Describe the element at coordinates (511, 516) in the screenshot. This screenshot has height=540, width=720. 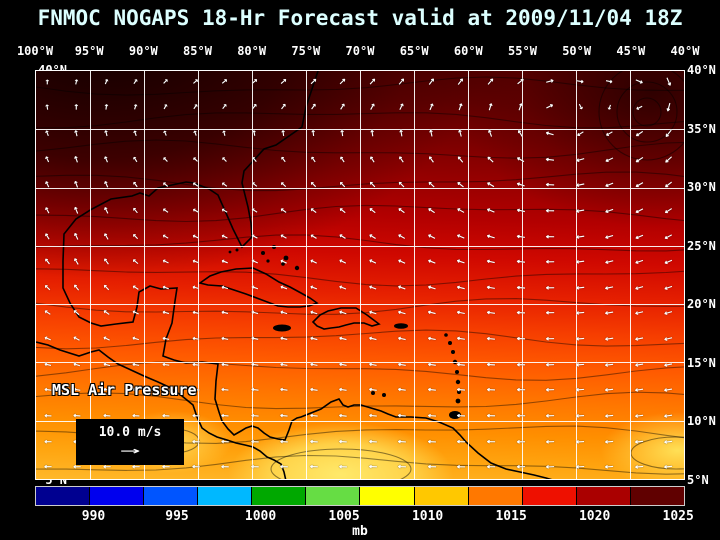
I see `colorbar-tick: 1015` at that location.